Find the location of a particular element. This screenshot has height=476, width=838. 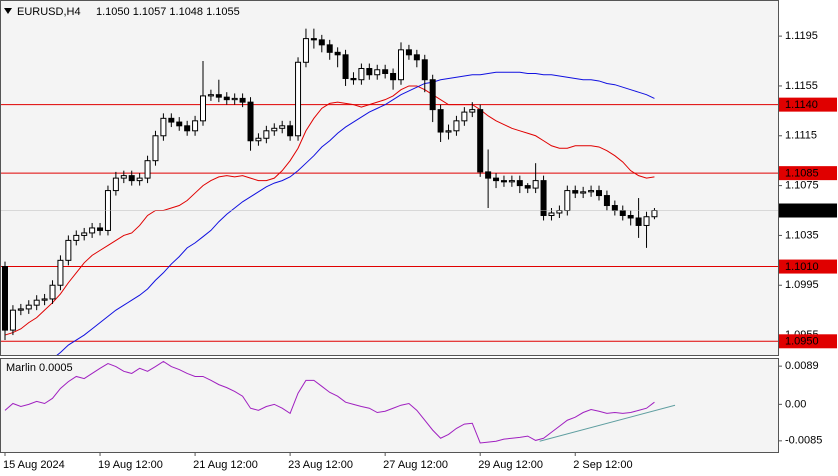

quote: 1.1050 1.1057 1.1048 1.1055 is located at coordinates (168, 12).